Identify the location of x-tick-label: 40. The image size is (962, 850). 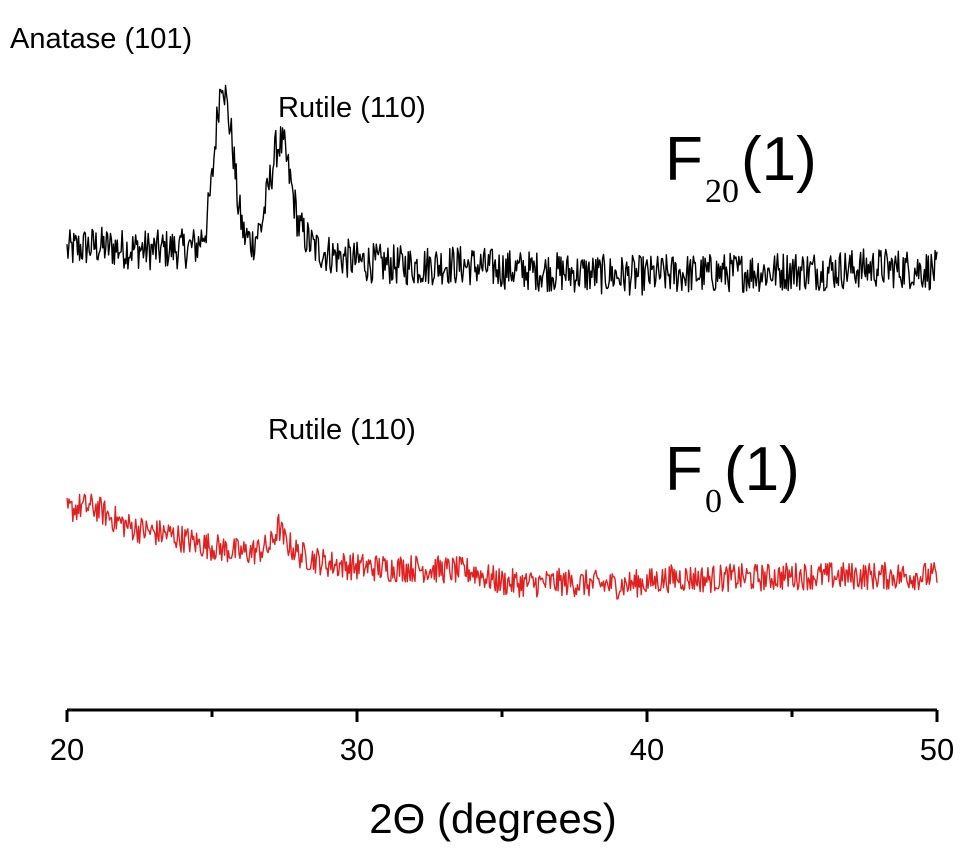
(647, 749).